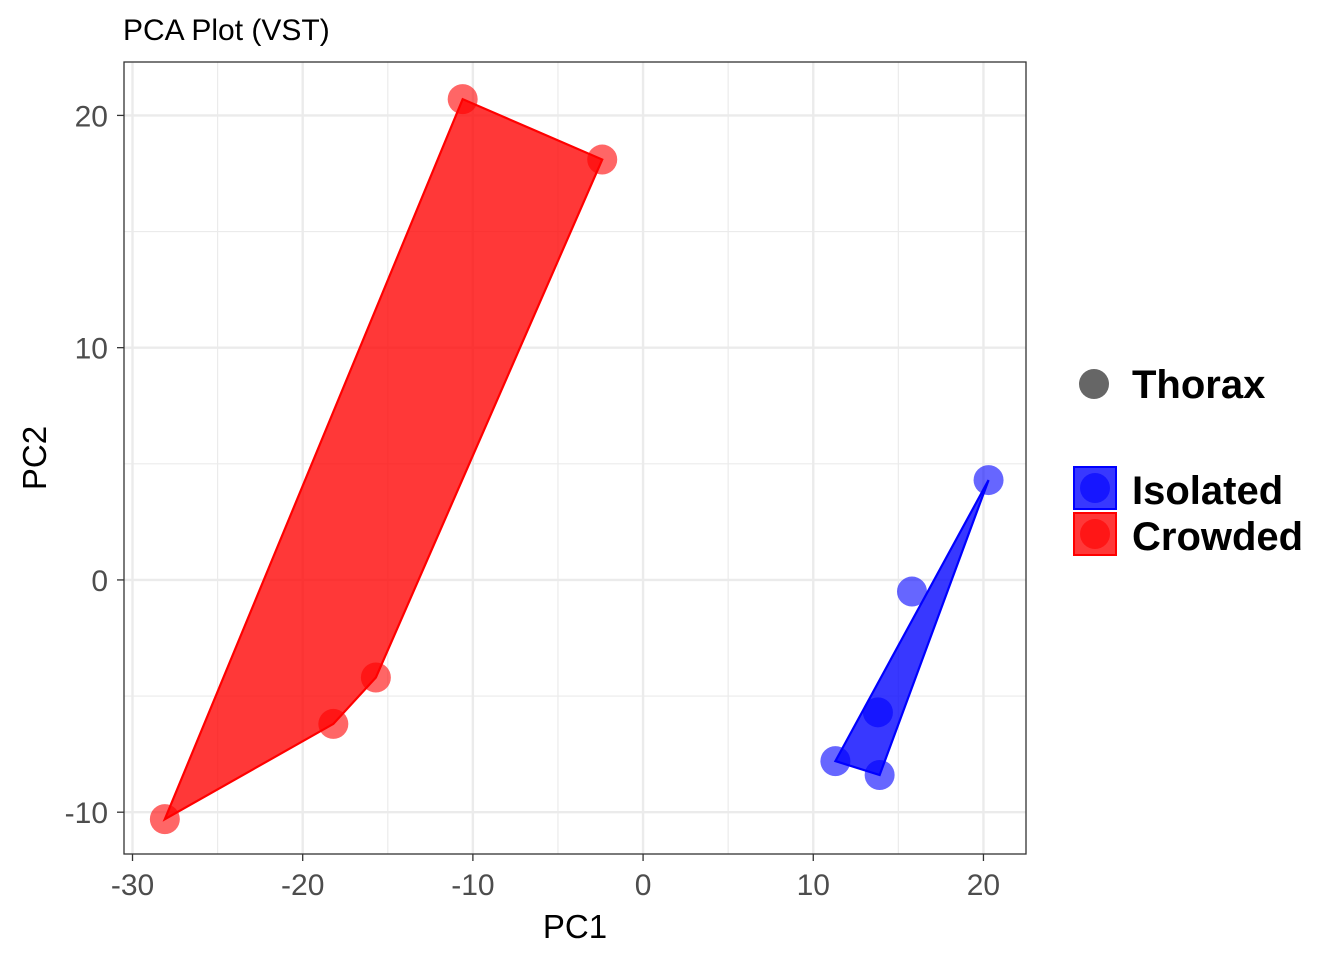 The image size is (1344, 960). What do you see at coordinates (132, 885) in the screenshot?
I see `x-tick-label: -30` at bounding box center [132, 885].